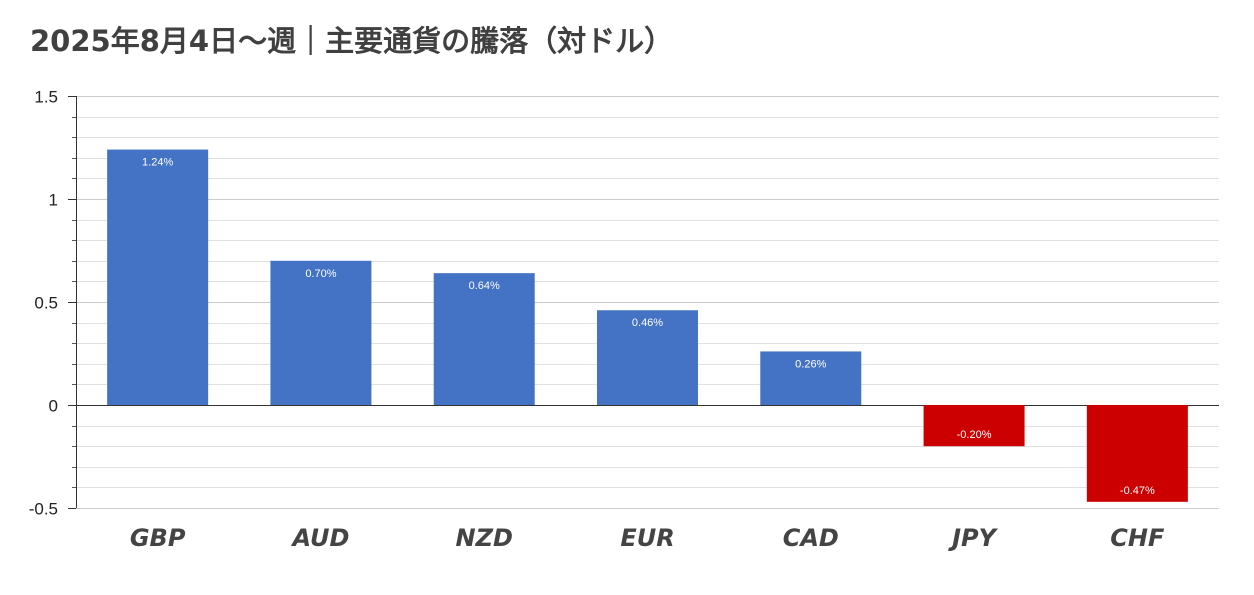  I want to click on data-label-cad: 0.26%, so click(810, 364).